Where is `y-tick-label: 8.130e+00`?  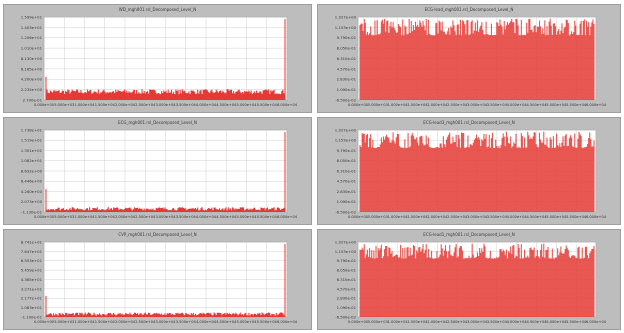 y-tick-label: 8.130e+00 is located at coordinates (32, 58).